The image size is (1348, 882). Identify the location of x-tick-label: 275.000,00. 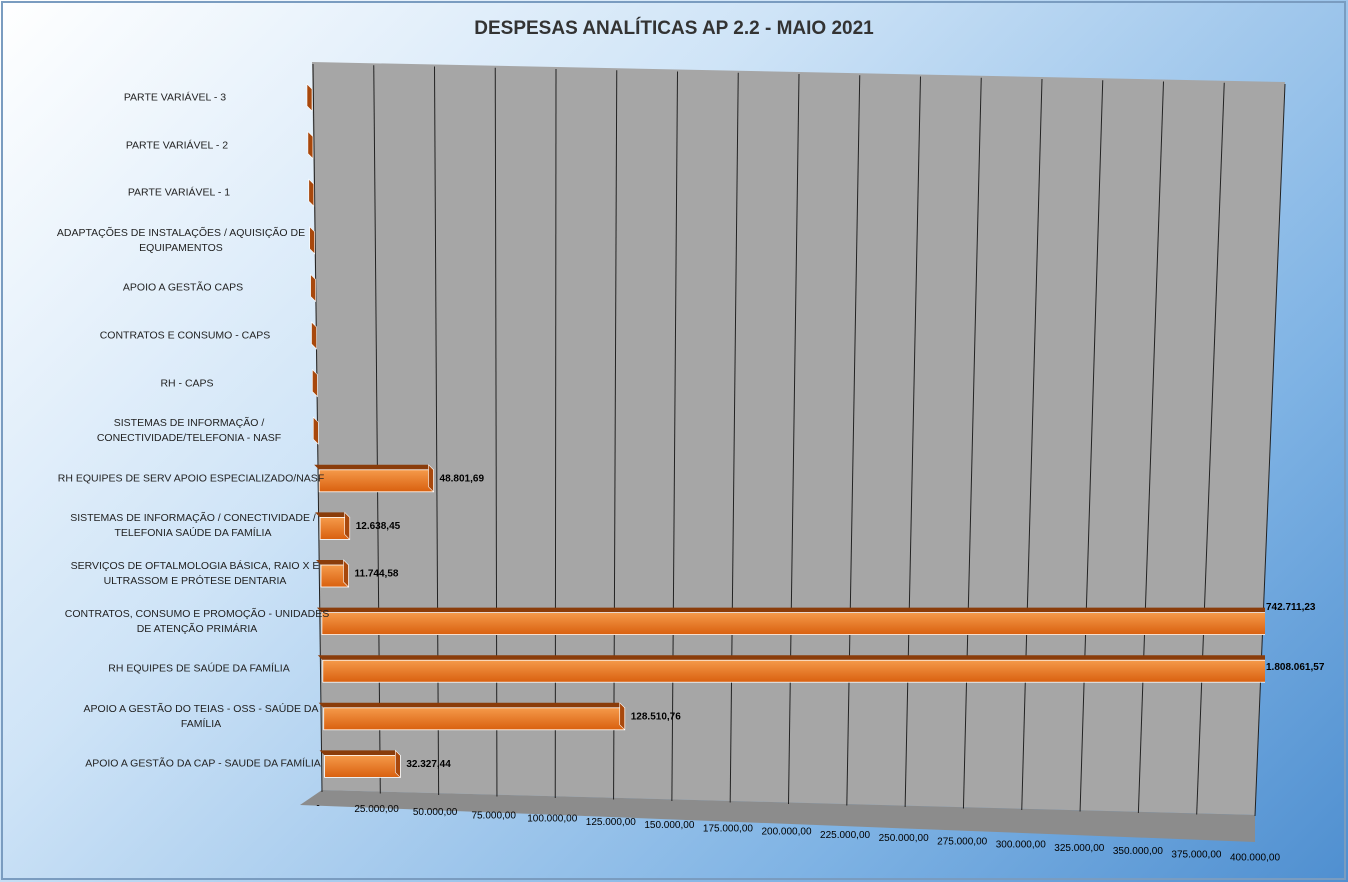
(962, 841).